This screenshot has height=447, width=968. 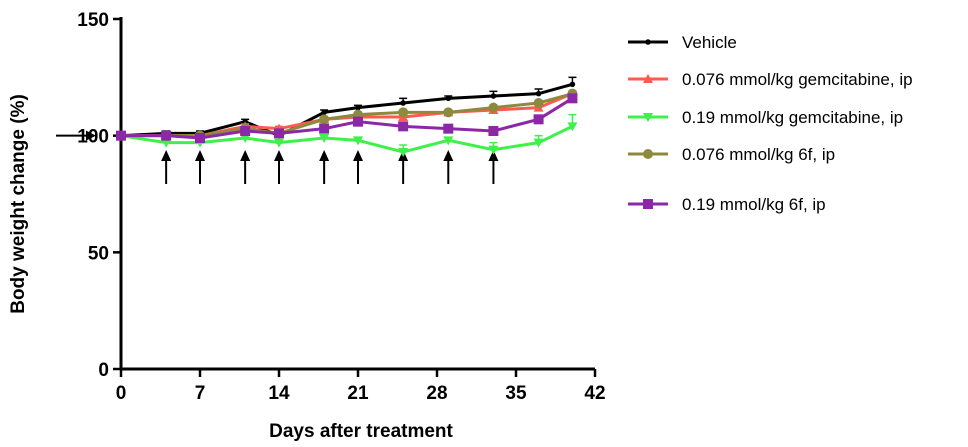 I want to click on legend-item-3: 0.19 mmol/kg gemcitabine, ip, so click(x=765, y=117).